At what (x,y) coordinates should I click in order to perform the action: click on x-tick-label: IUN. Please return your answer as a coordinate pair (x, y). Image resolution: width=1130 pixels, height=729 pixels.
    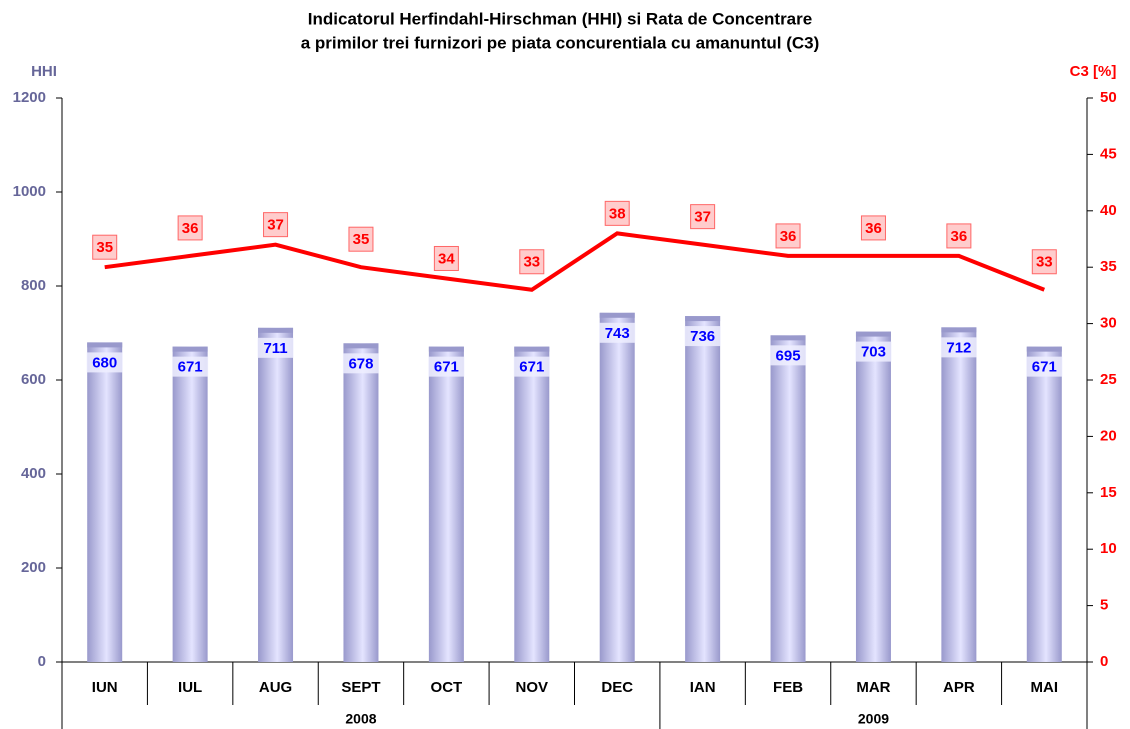
    Looking at the image, I should click on (105, 687).